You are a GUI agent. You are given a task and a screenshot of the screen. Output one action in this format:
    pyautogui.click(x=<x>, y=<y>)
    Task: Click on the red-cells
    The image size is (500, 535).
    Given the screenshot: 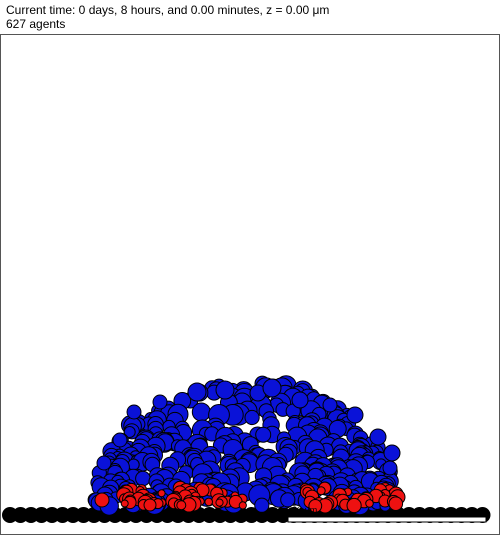 What is the action you would take?
    pyautogui.click(x=250, y=497)
    